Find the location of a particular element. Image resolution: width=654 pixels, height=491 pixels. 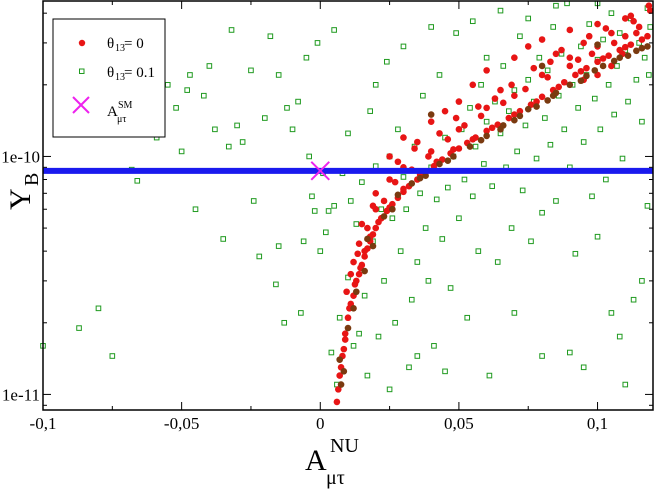

x-tick-label: 0,1 is located at coordinates (597, 423).